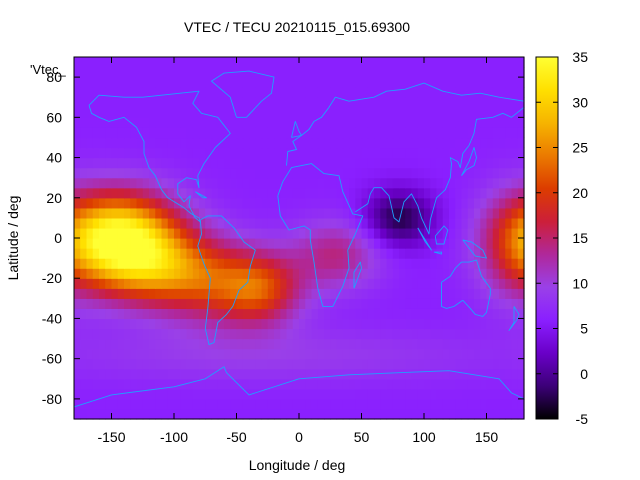  Describe the element at coordinates (424, 437) in the screenshot. I see `x-tick-label: 100` at that location.